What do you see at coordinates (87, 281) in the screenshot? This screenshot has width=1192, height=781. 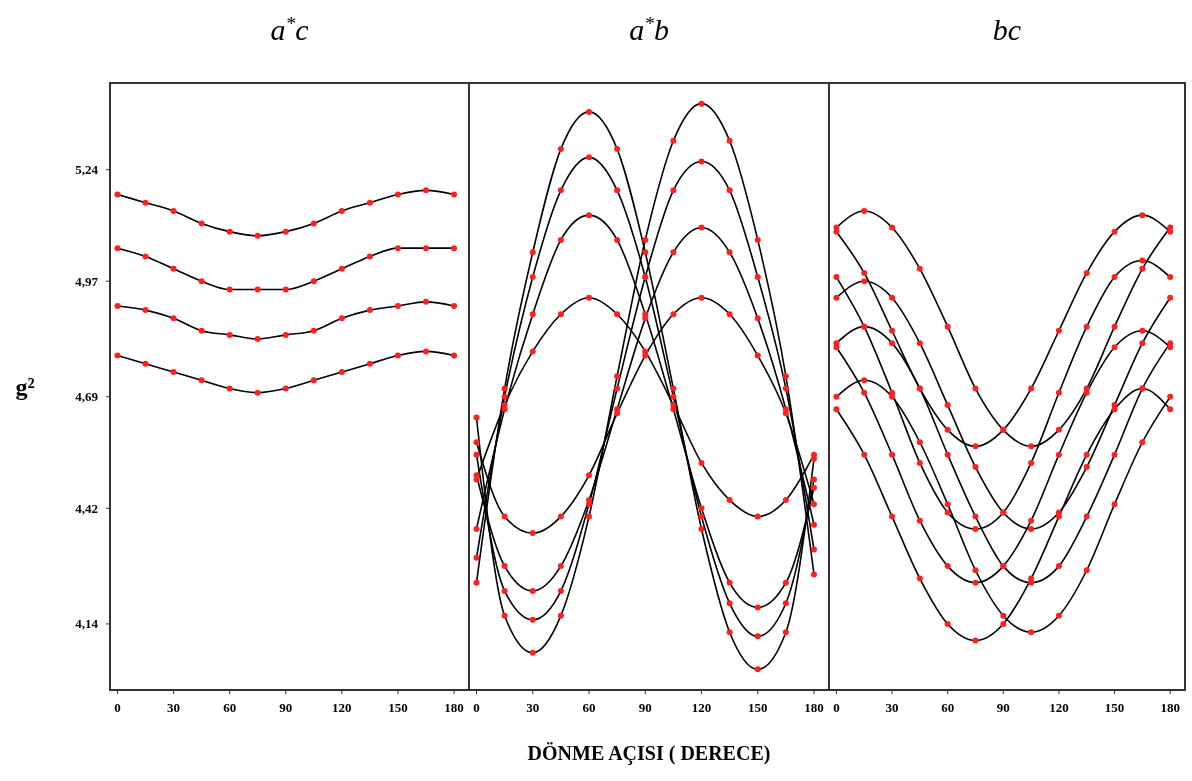 I see `y-tick-label: 4,97` at bounding box center [87, 281].